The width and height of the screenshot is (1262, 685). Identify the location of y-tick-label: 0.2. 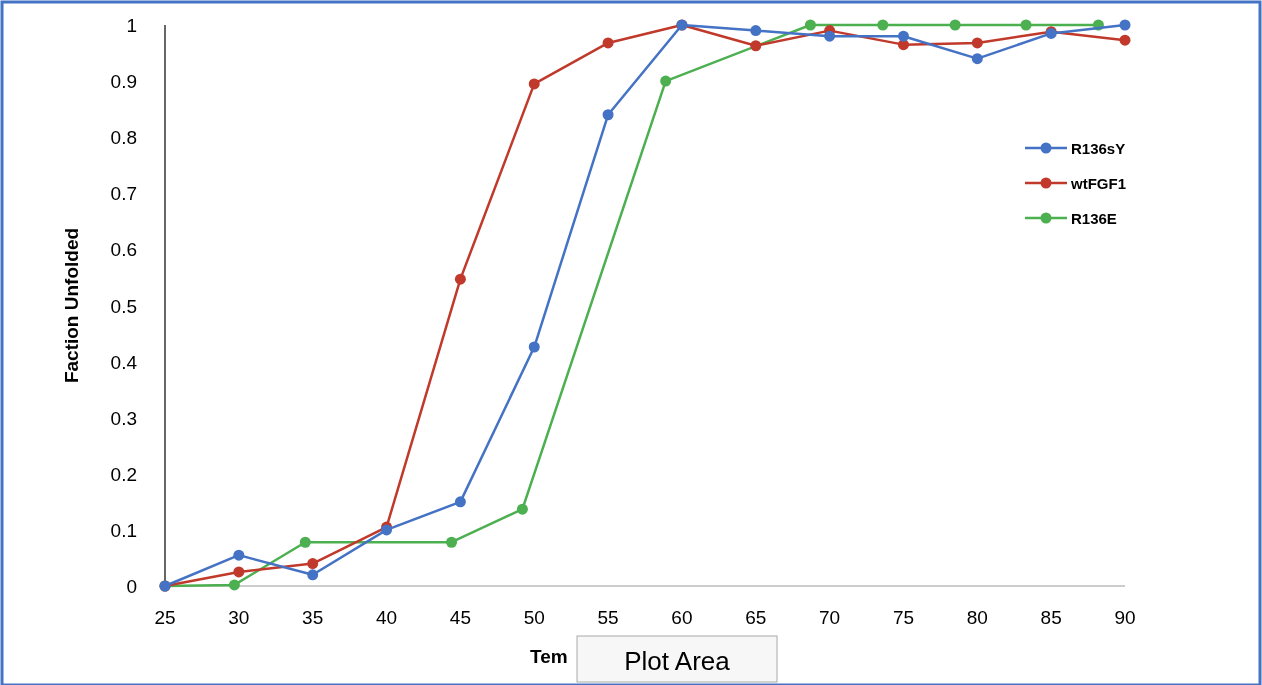
(123, 474).